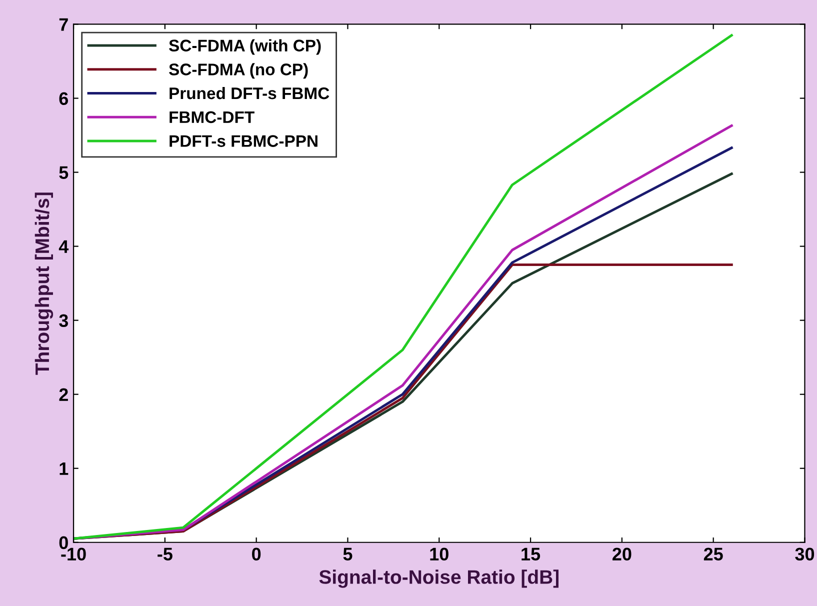 The image size is (817, 606). What do you see at coordinates (238, 71) in the screenshot?
I see `legend-label: SC-FDMA (no CP)` at bounding box center [238, 71].